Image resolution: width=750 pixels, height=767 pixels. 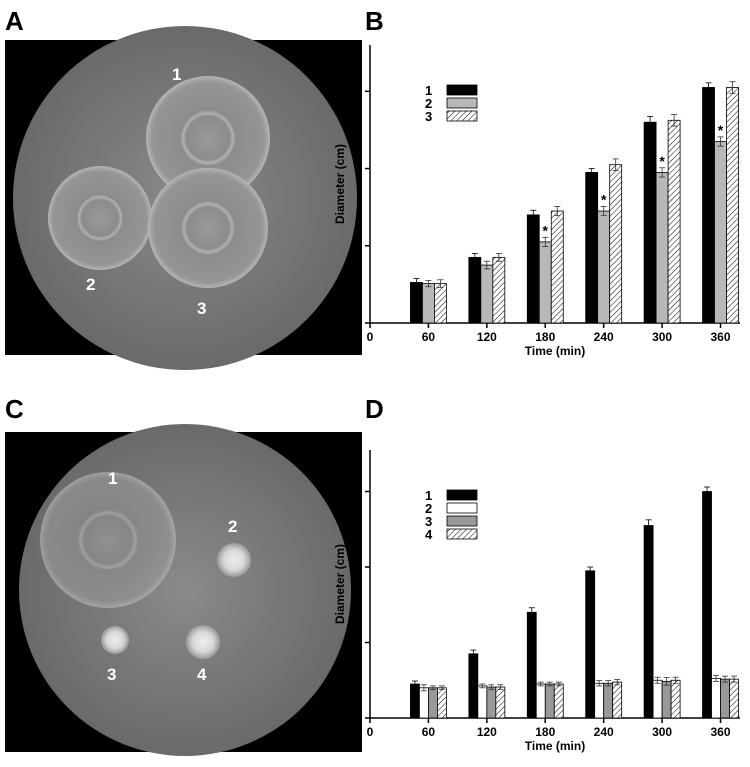 I want to click on y-tick-label: 2, so click(x=357, y=246).